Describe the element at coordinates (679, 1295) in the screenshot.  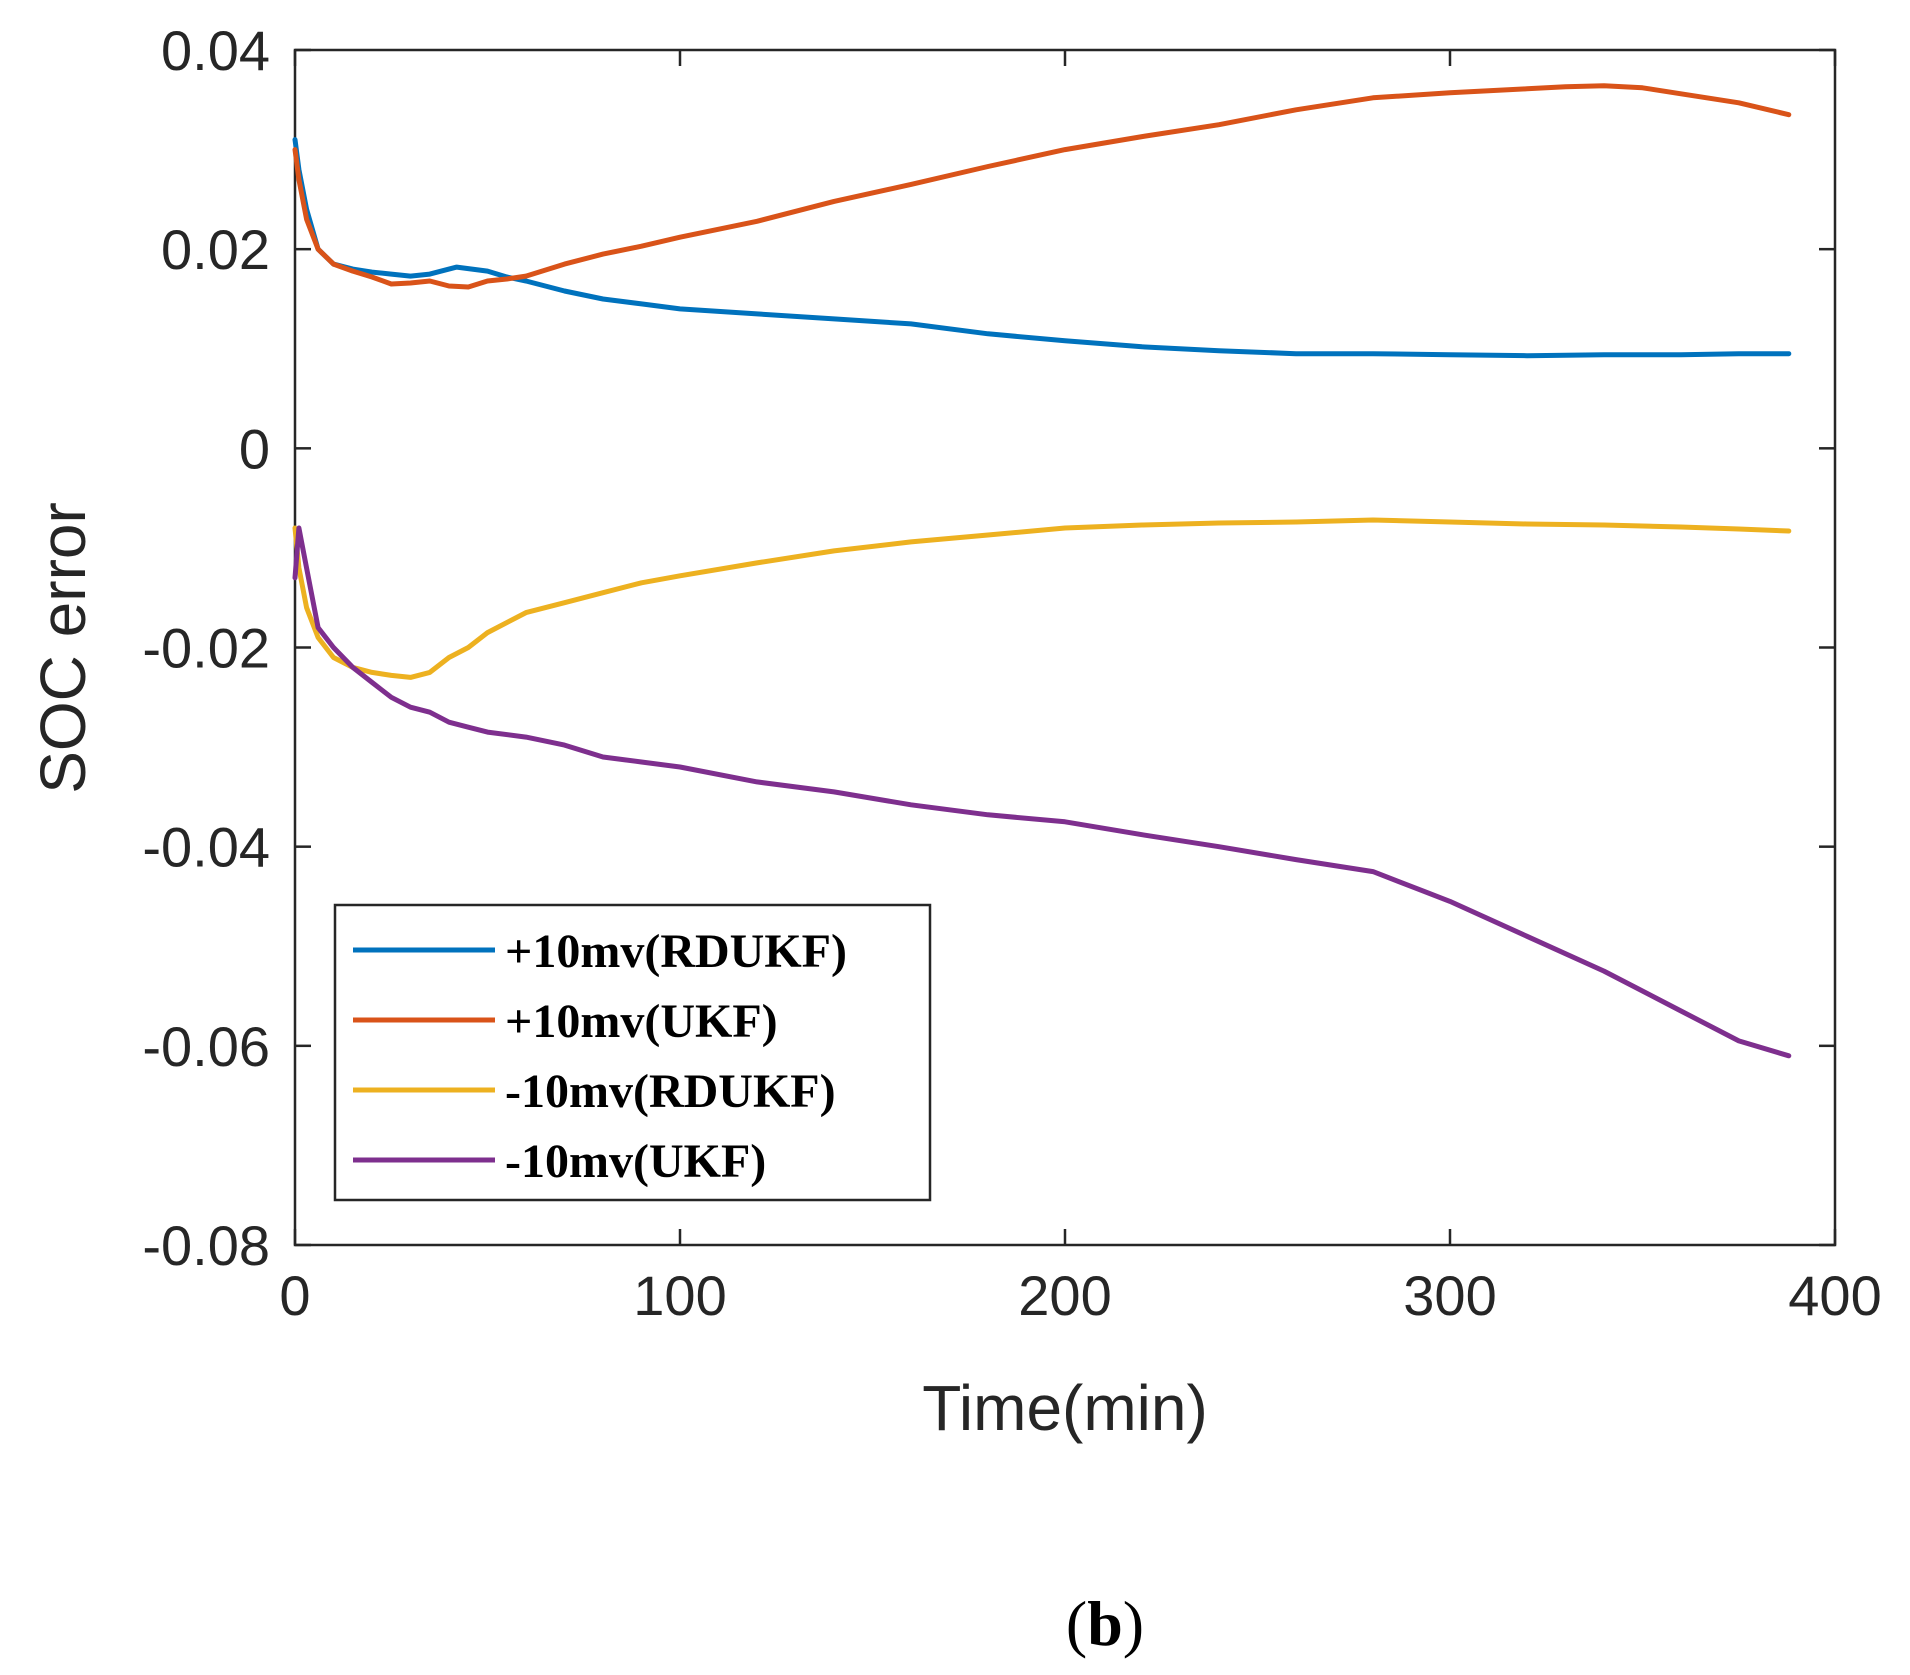
I see `x-tick-label: 100` at that location.